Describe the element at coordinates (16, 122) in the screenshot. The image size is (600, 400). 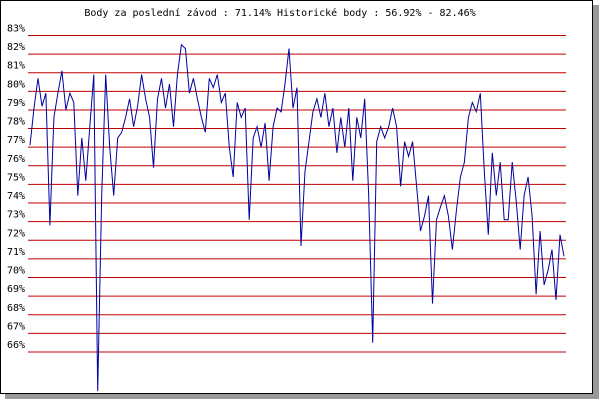
I see `y-tick-label: 78%` at that location.